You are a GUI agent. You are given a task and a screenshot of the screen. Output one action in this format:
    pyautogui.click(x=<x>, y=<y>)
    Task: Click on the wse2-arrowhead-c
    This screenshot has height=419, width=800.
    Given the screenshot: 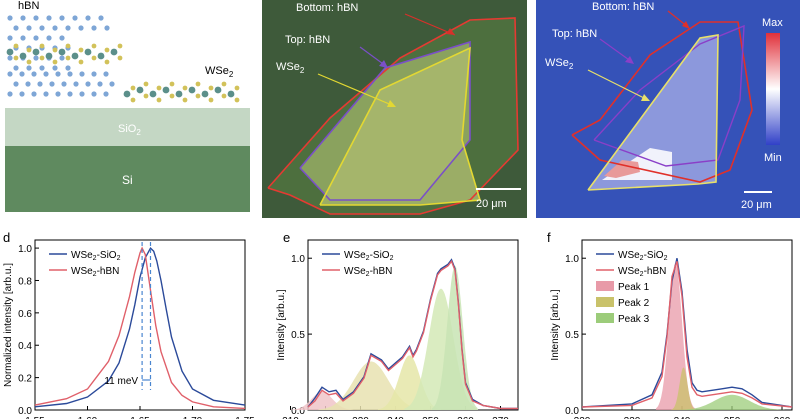 What is the action you would take?
    pyautogui.click(x=645, y=97)
    